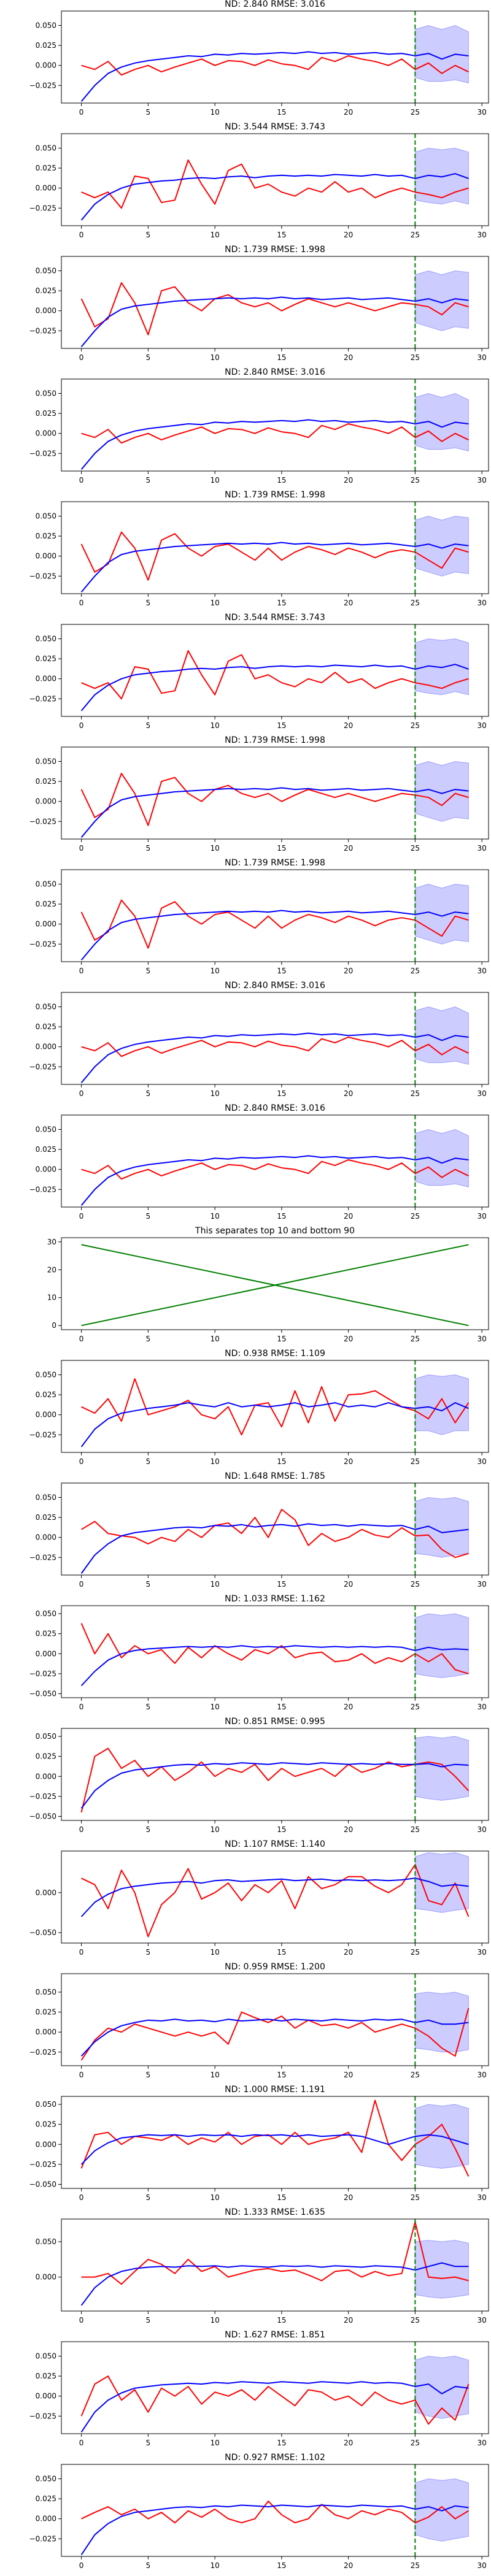 This screenshot has height=2576, width=491. I want to click on chart-plot: 0 5 10 15 20 25 30 −0.050 0.000, so click(259, 1903).